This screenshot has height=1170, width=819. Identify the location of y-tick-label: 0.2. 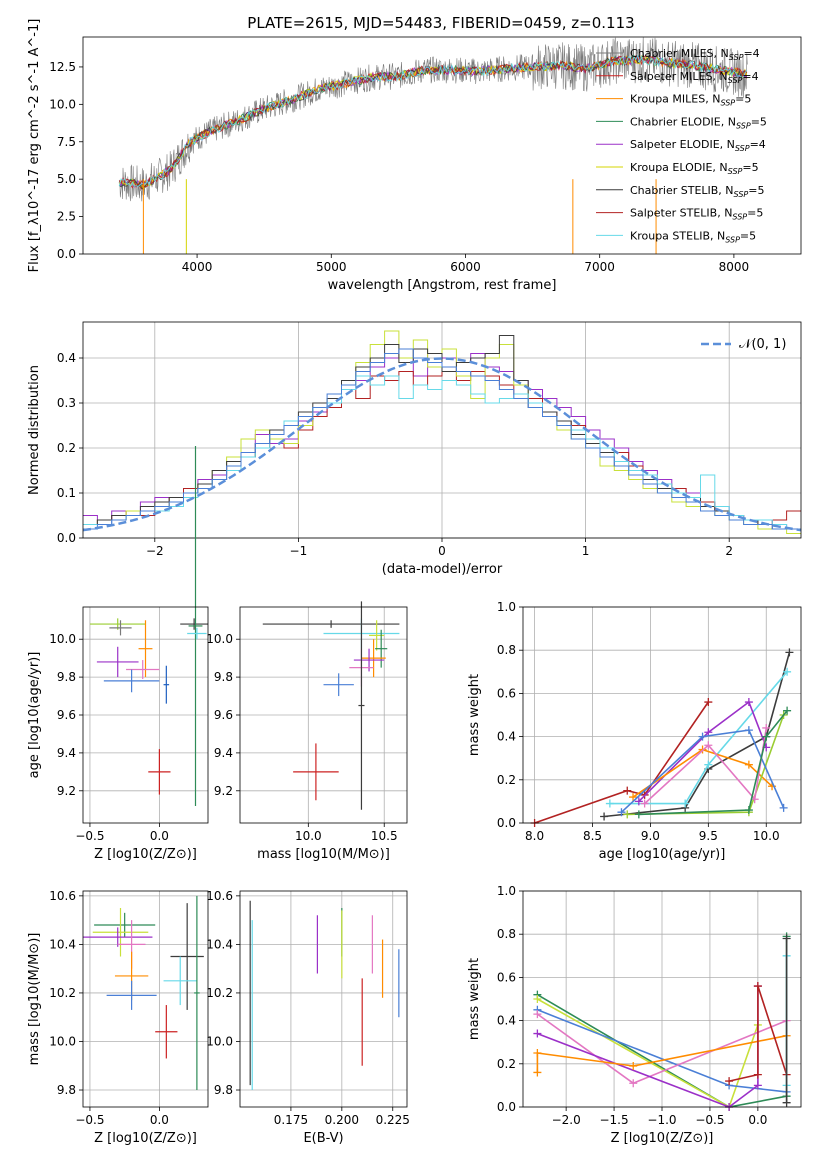
(506, 1064).